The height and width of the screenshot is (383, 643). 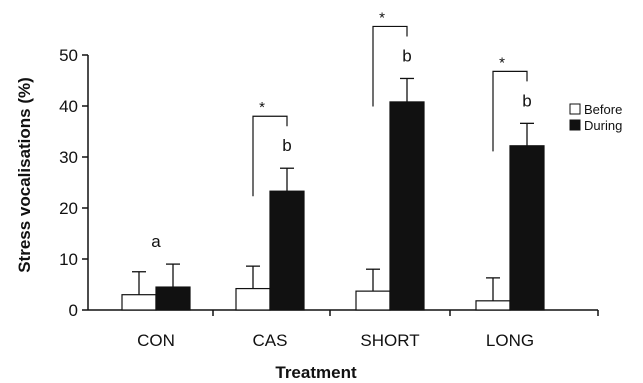 I want to click on bar-during-long, so click(x=527, y=228).